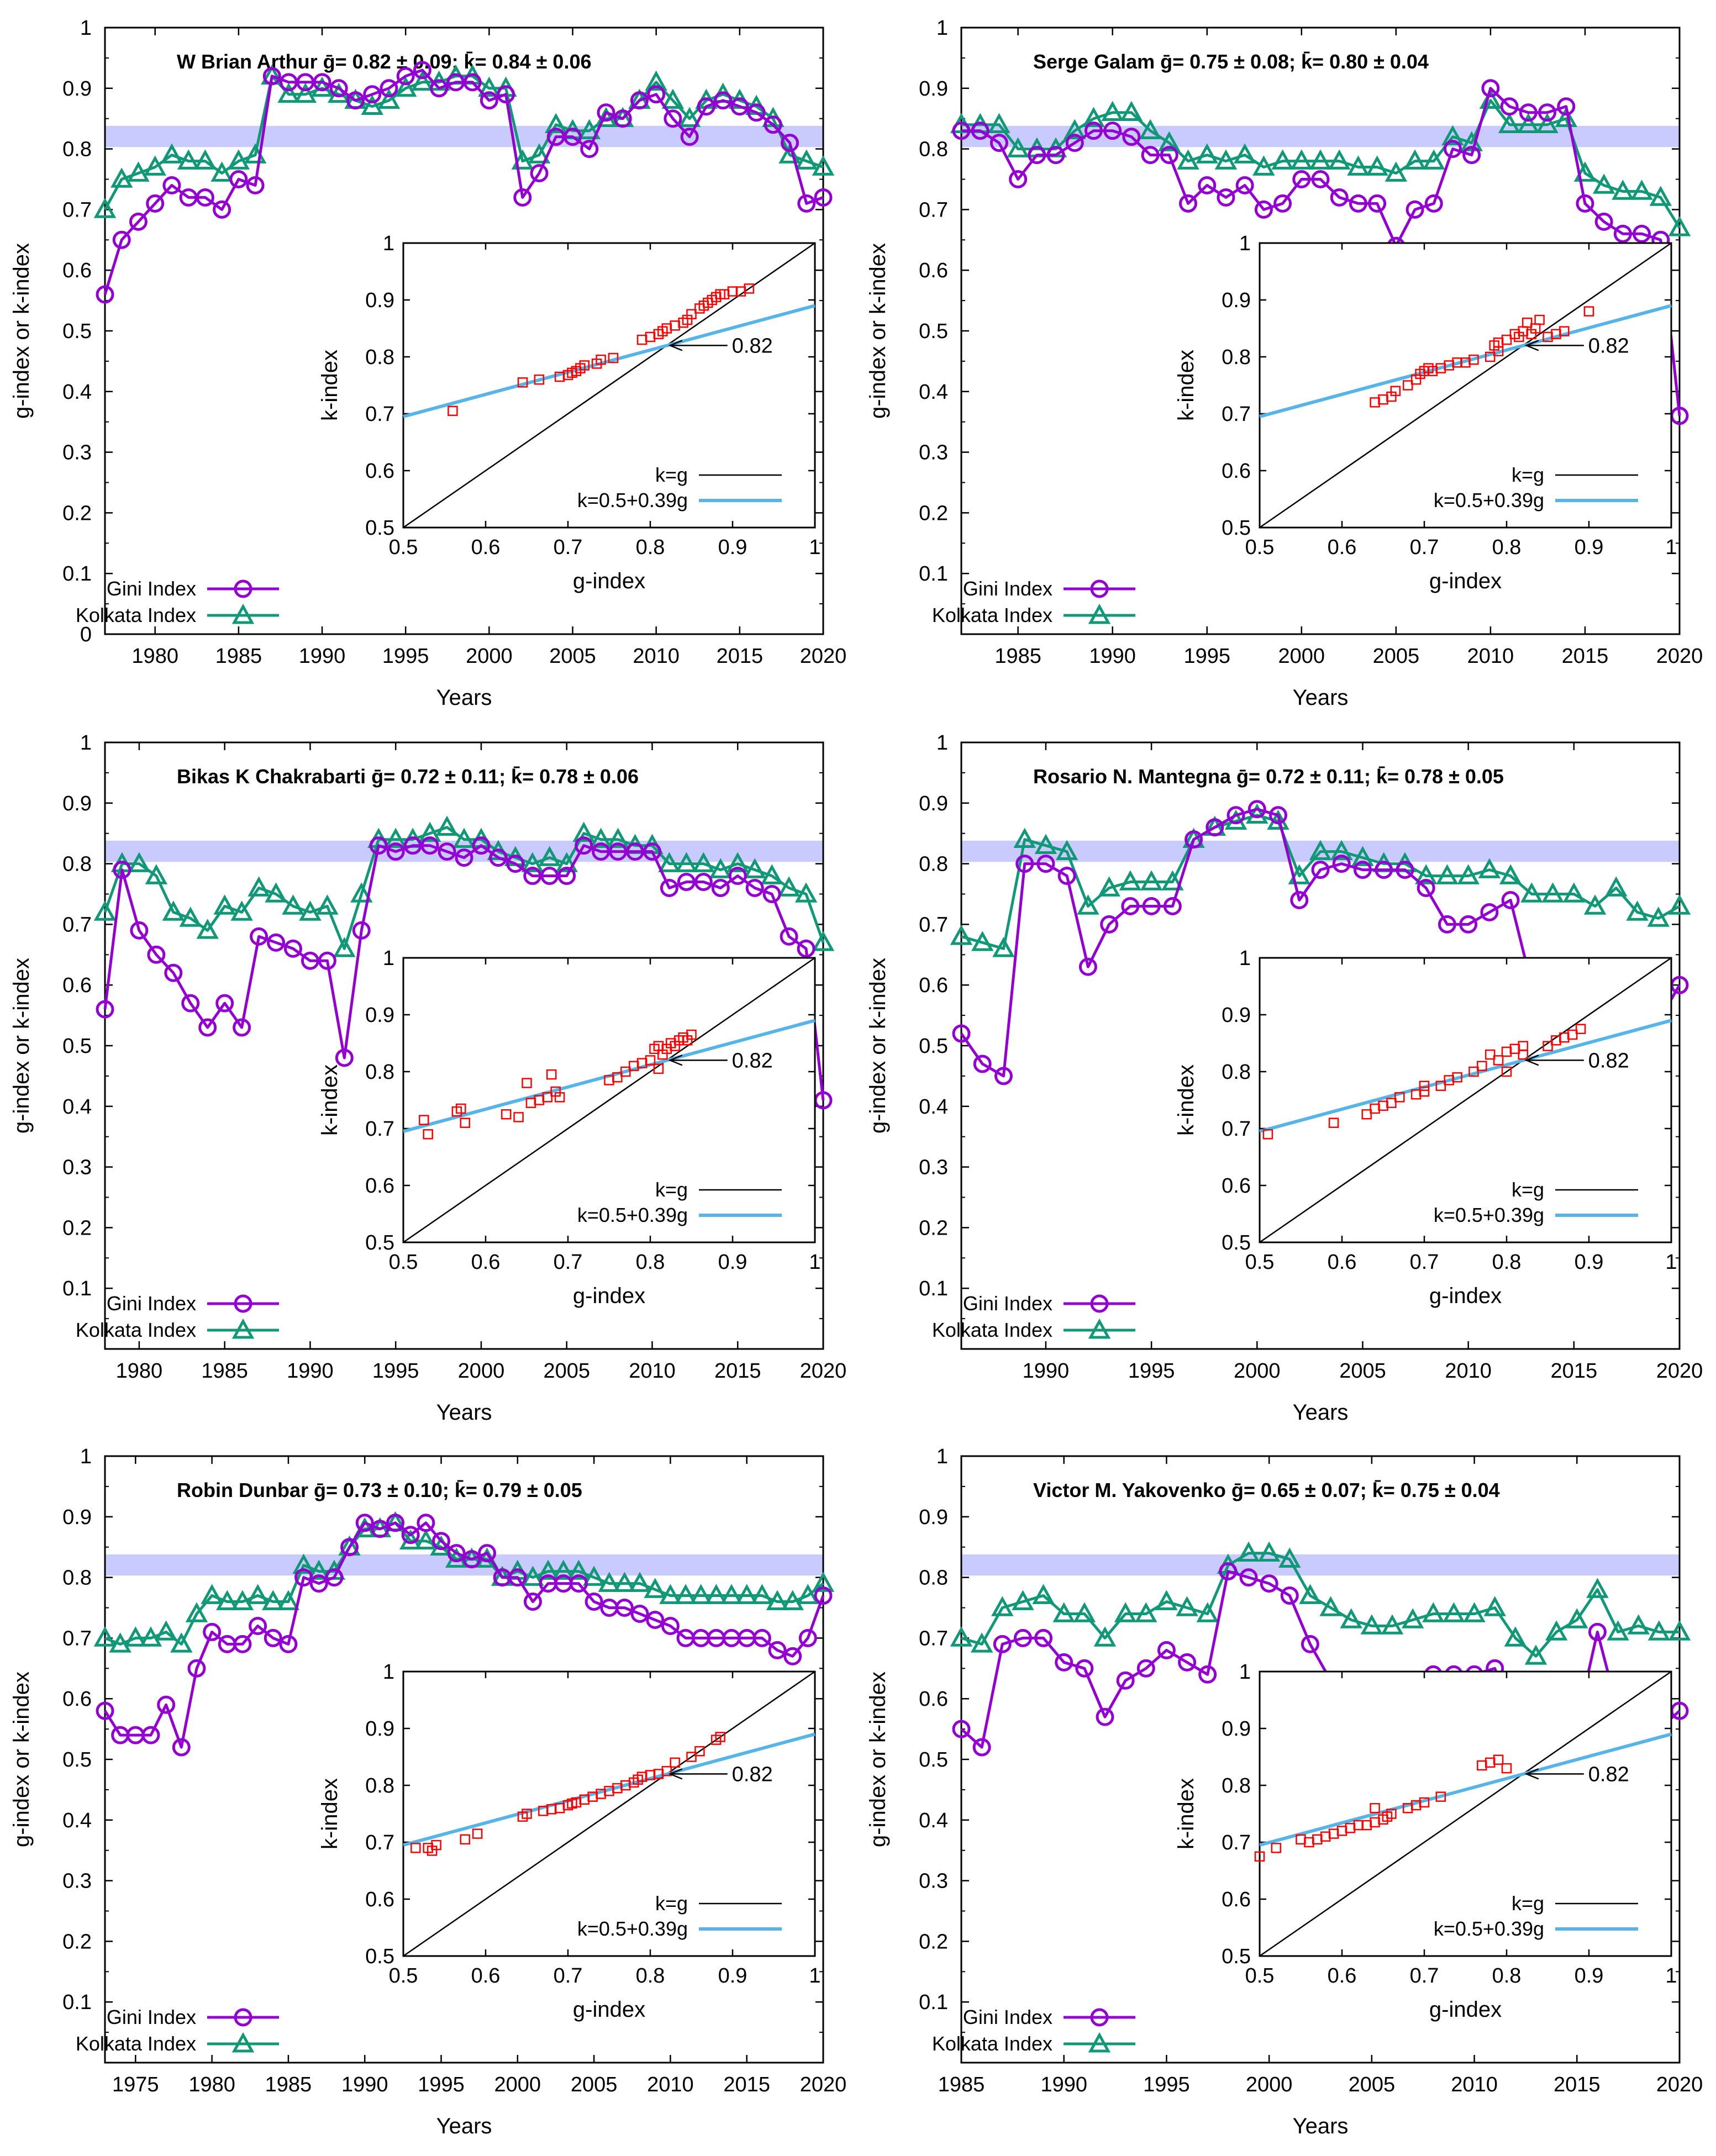 Image resolution: width=1716 pixels, height=2156 pixels. I want to click on x-tick-label: 2000, so click(1257, 1371).